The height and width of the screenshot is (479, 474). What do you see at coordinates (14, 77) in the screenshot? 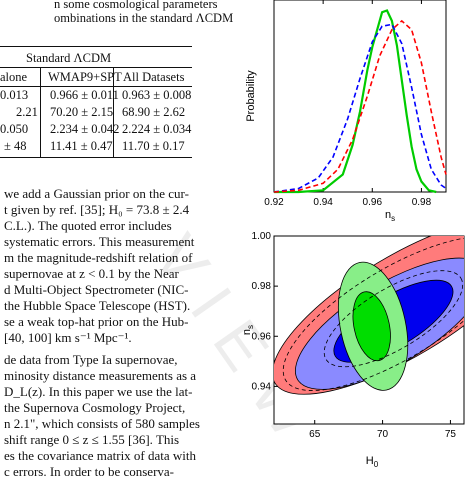
I see `table-col-header-0: alone` at bounding box center [14, 77].